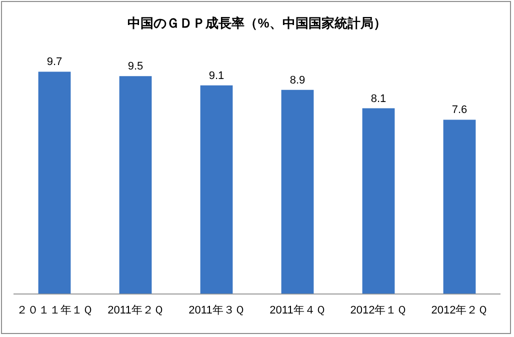 The width and height of the screenshot is (514, 337). I want to click on data-label: 8.9, so click(298, 80).